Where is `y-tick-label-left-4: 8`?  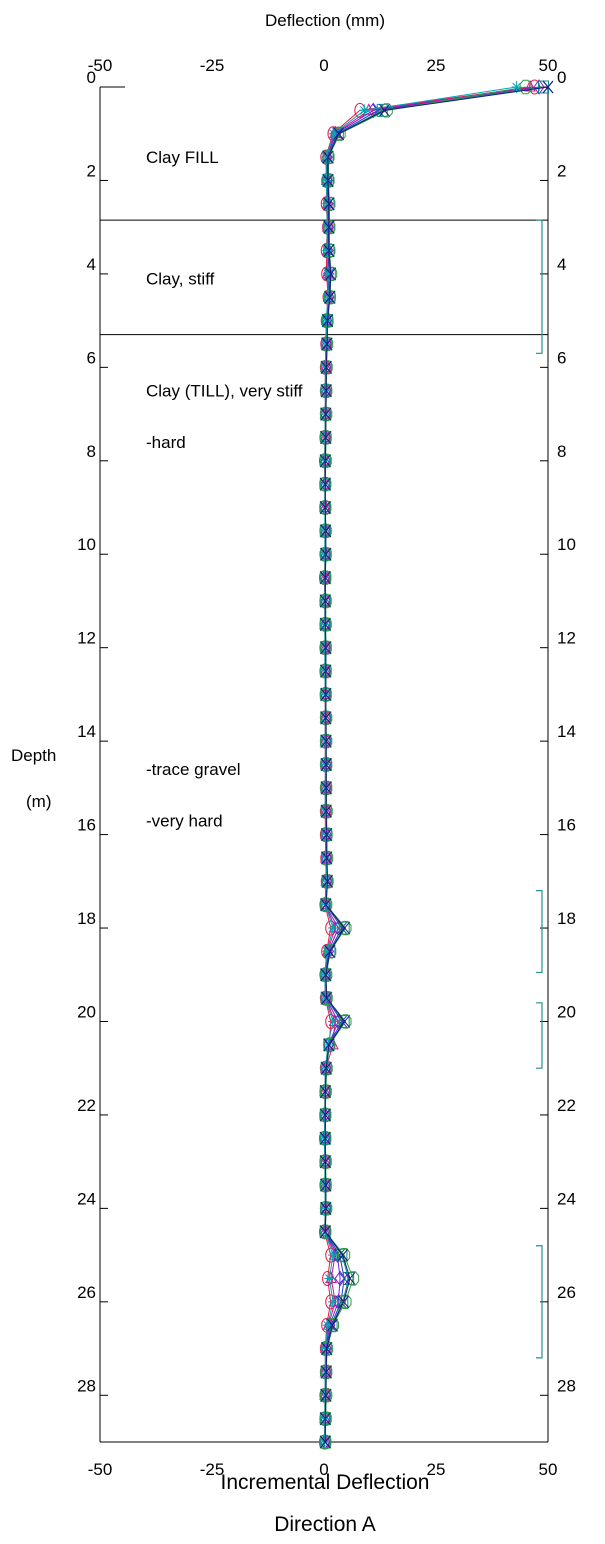
y-tick-label-left-4: 8 is located at coordinates (91, 451).